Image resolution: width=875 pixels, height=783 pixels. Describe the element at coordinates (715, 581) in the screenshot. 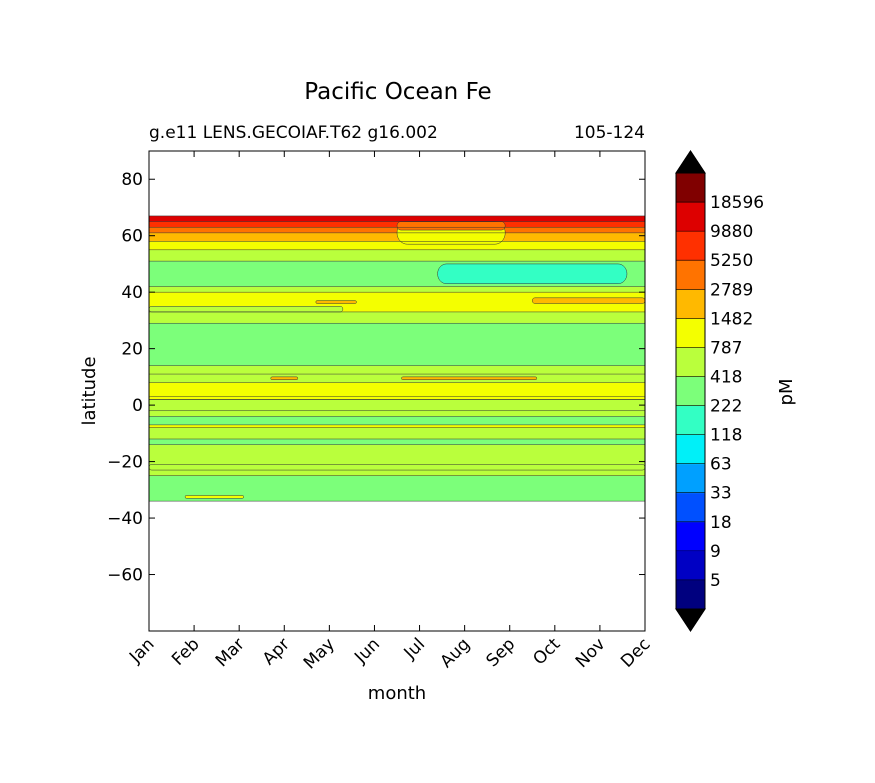

I see `colorbar-tick-label: 5` at that location.